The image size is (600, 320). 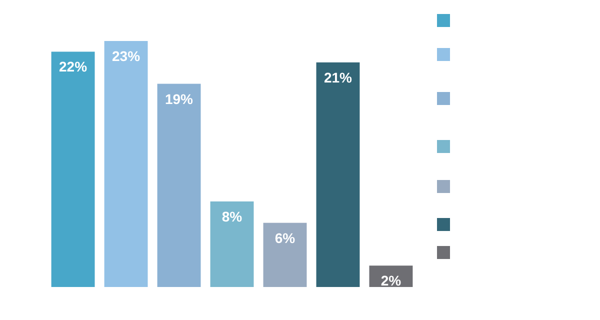 What do you see at coordinates (232, 216) in the screenshot?
I see `data-label: 8%` at bounding box center [232, 216].